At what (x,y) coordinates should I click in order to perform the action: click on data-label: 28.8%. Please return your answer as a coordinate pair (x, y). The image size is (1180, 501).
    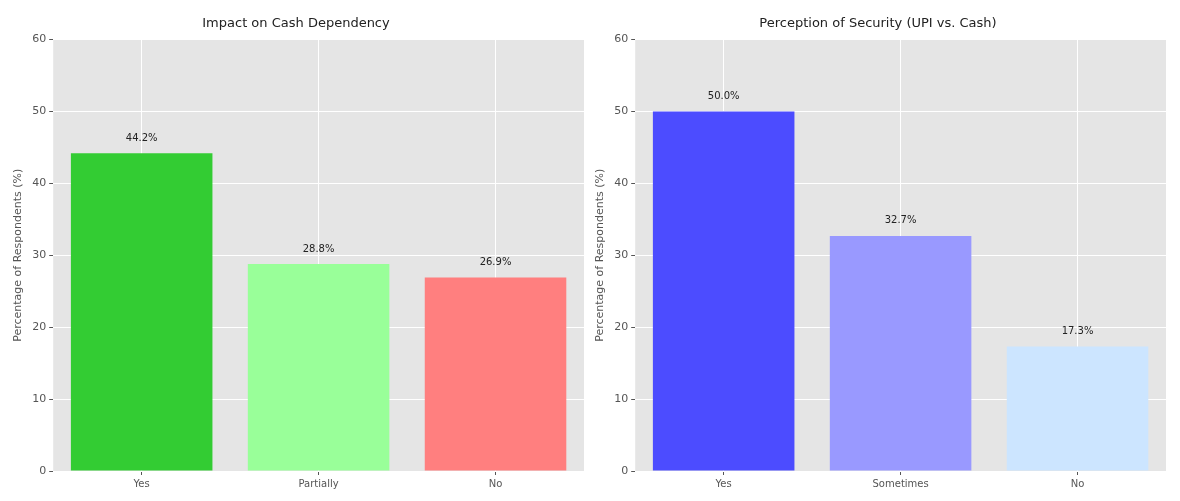
    Looking at the image, I should click on (318, 248).